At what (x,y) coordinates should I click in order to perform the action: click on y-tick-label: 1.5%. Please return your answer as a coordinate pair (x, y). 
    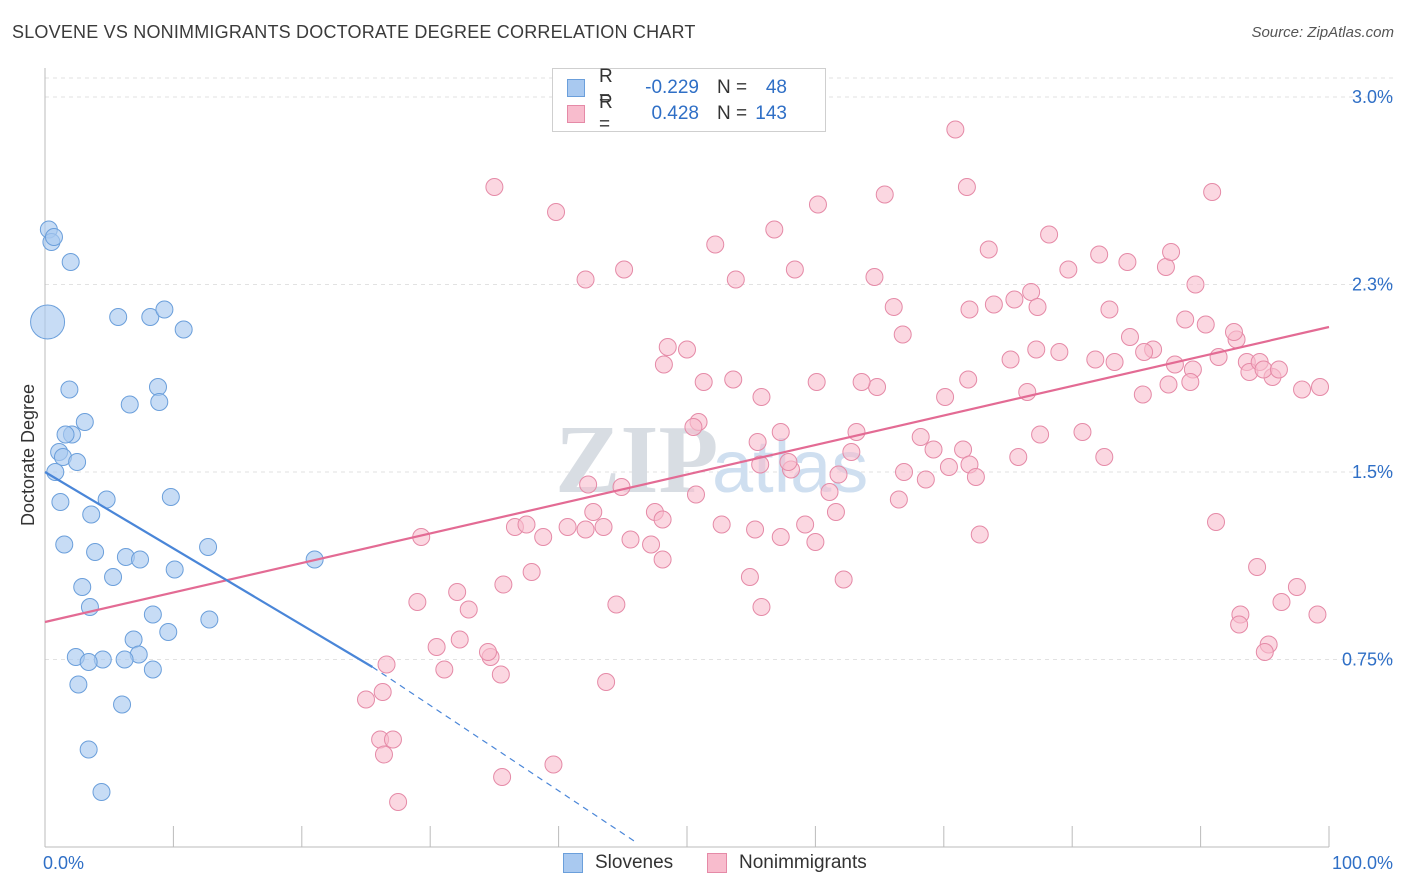
    Looking at the image, I should click on (1372, 472).